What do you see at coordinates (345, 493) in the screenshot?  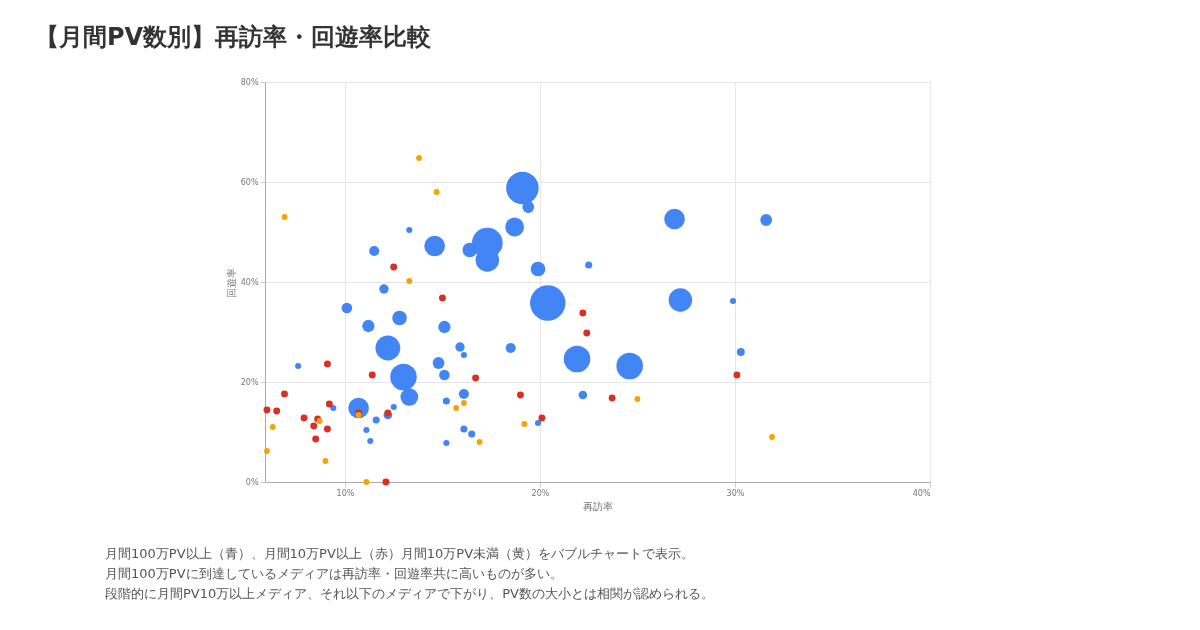 I see `x-tick-label: 10%` at bounding box center [345, 493].